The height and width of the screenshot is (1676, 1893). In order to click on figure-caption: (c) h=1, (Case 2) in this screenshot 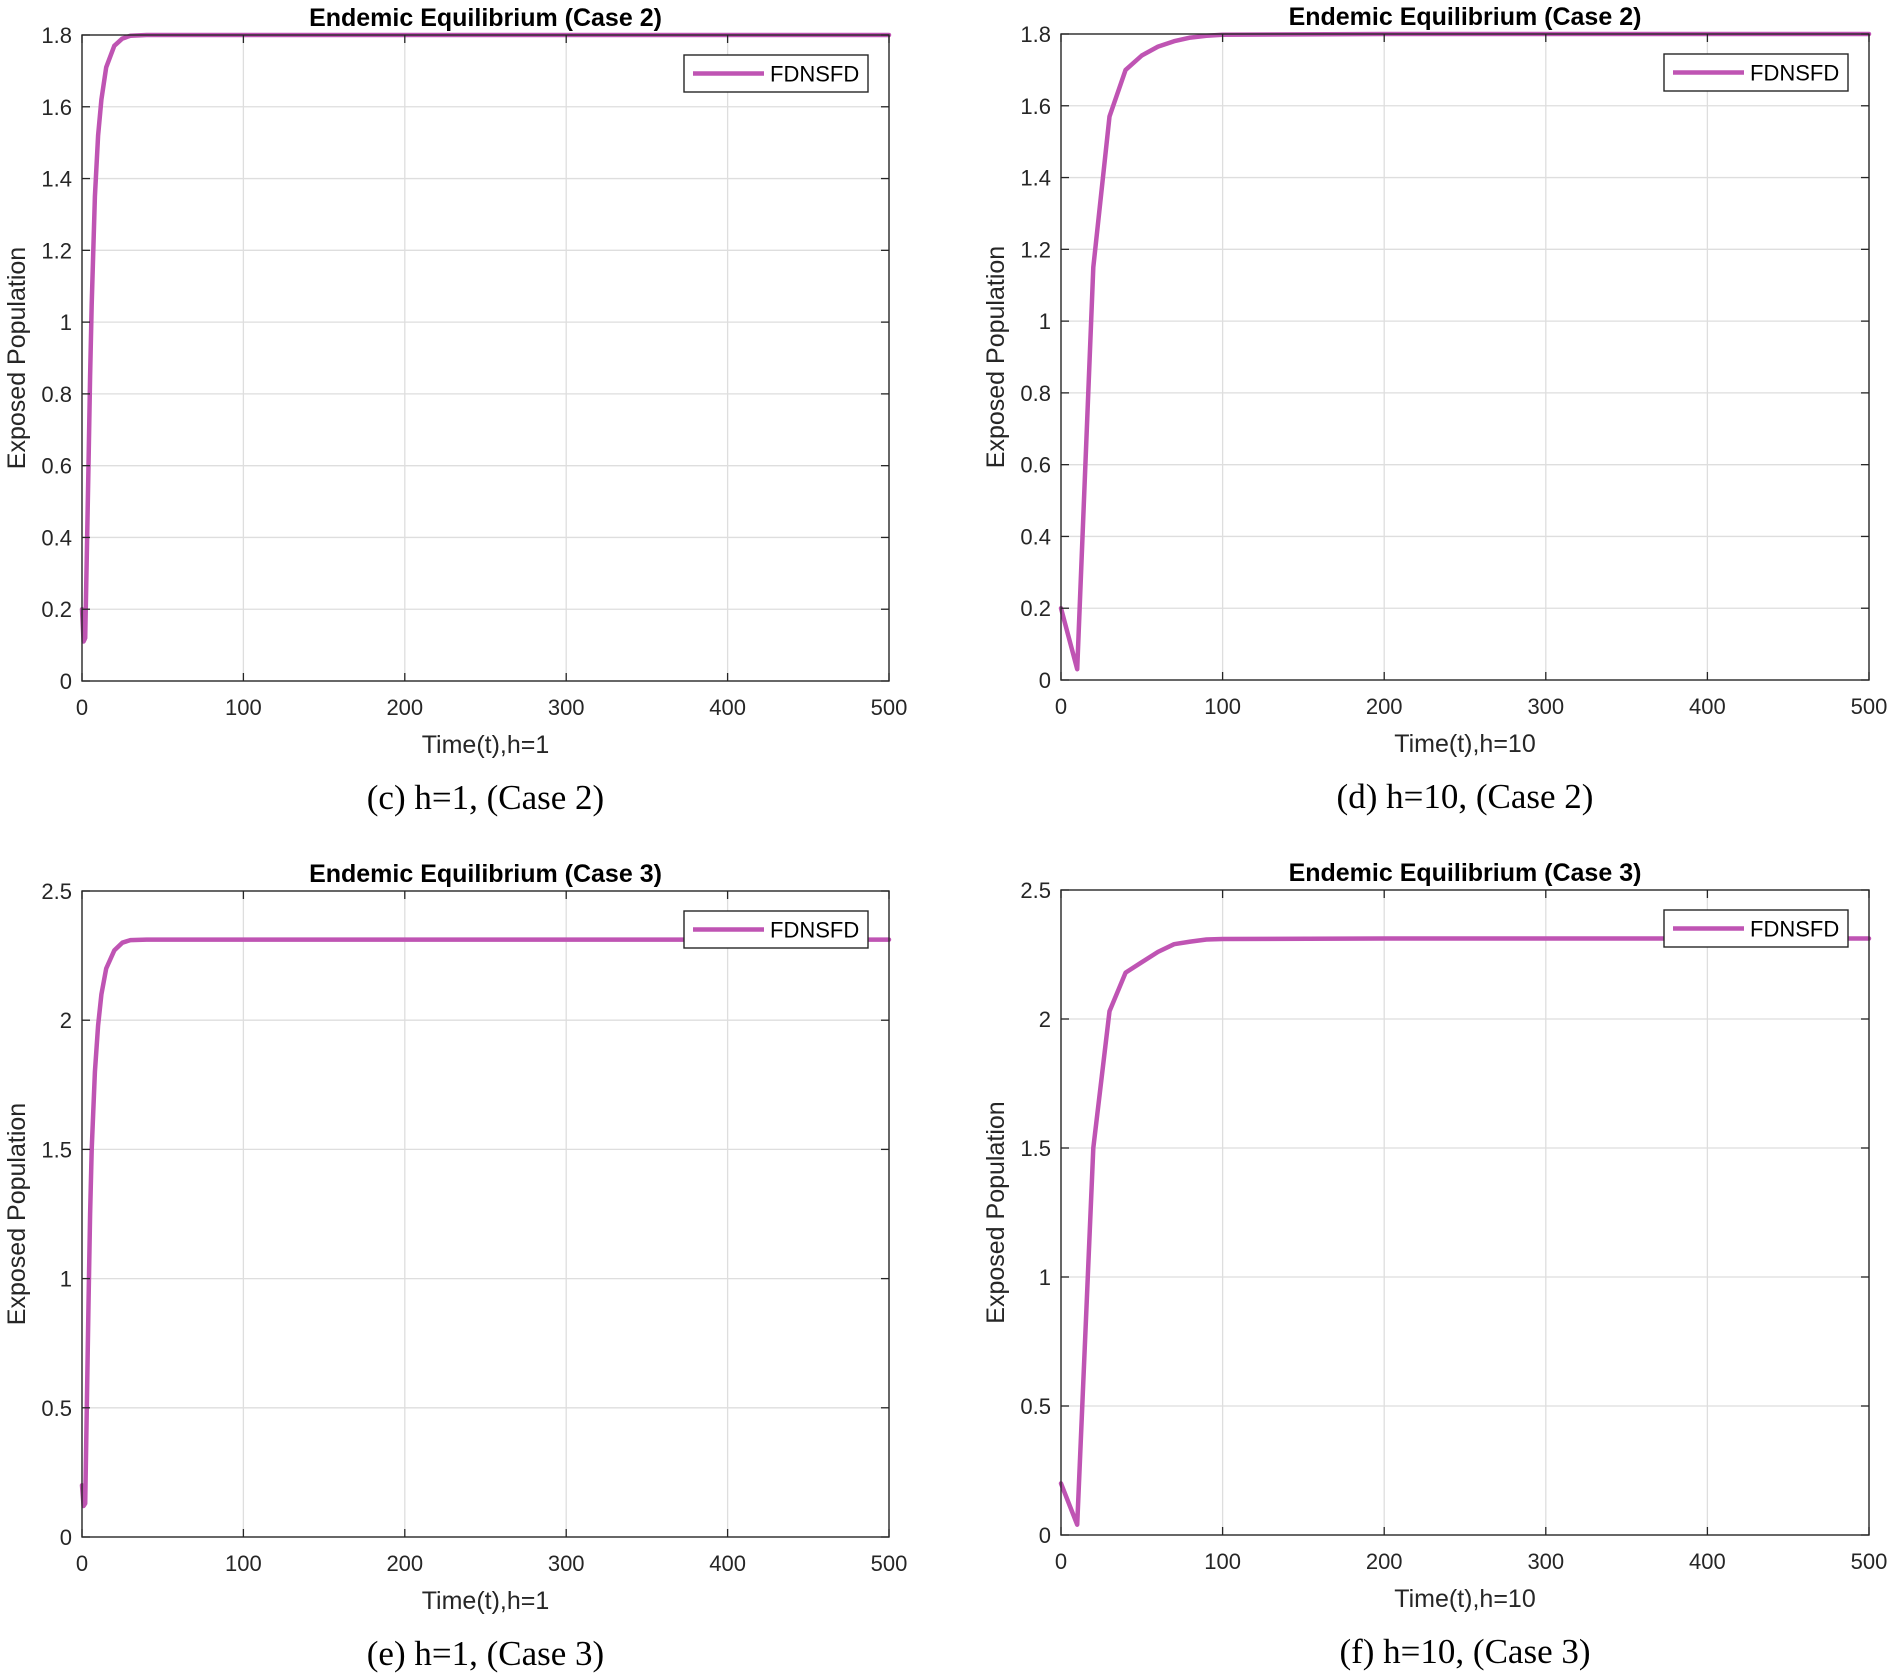, I will do `click(485, 797)`.